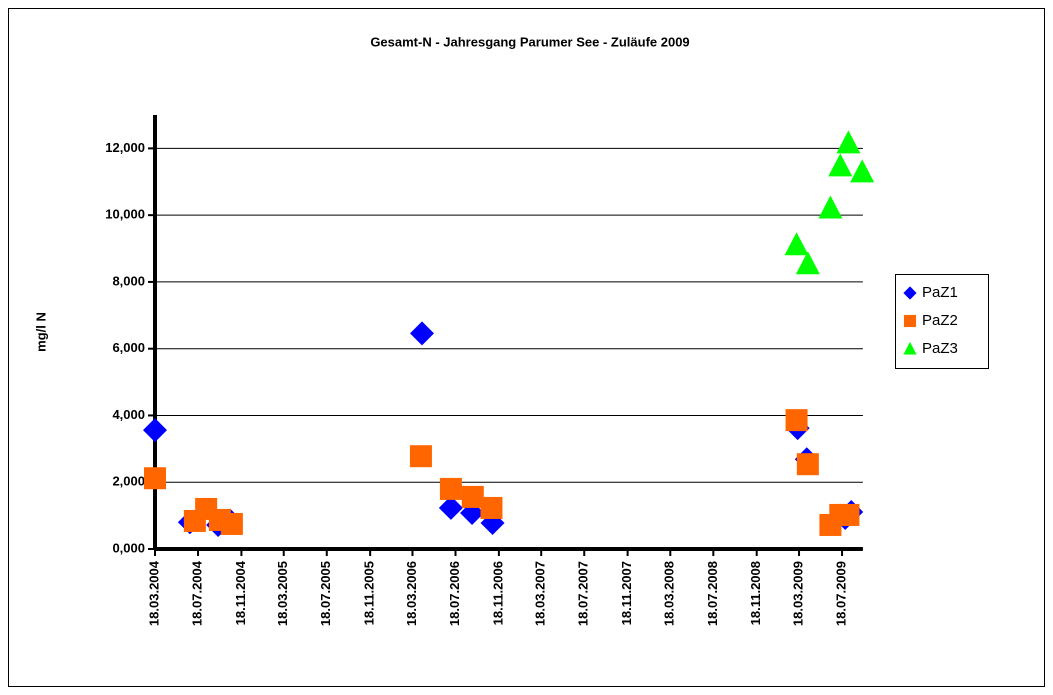 The width and height of the screenshot is (1053, 695). I want to click on legend-label: PaZ3, so click(940, 348).